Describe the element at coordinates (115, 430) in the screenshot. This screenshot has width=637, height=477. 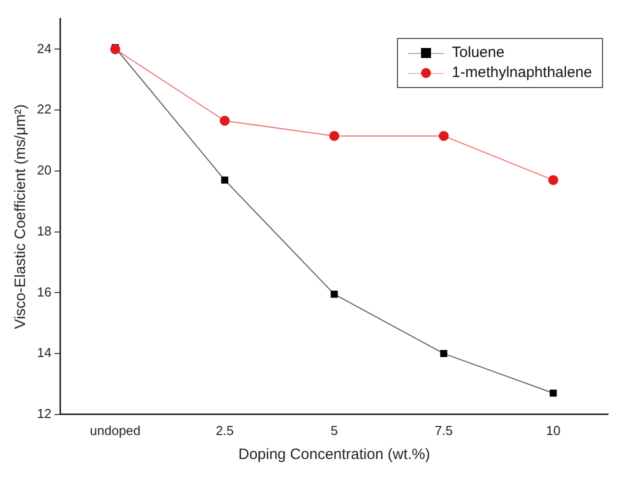
I see `x-tick-label: undoped` at that location.